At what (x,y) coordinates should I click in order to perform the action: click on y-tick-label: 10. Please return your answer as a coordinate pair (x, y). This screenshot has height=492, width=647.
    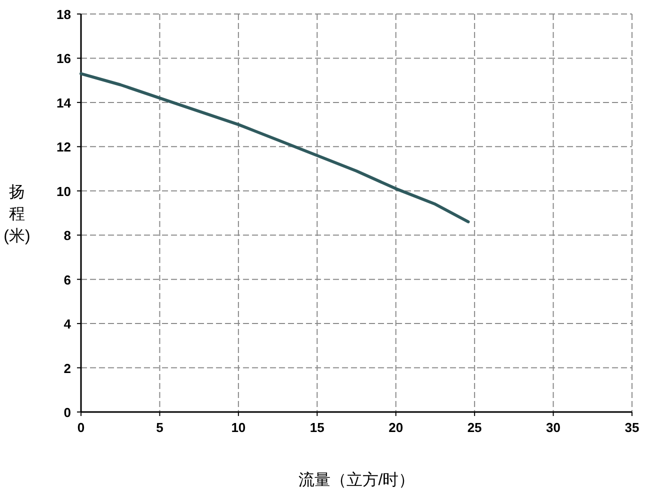
    Looking at the image, I should click on (63, 191).